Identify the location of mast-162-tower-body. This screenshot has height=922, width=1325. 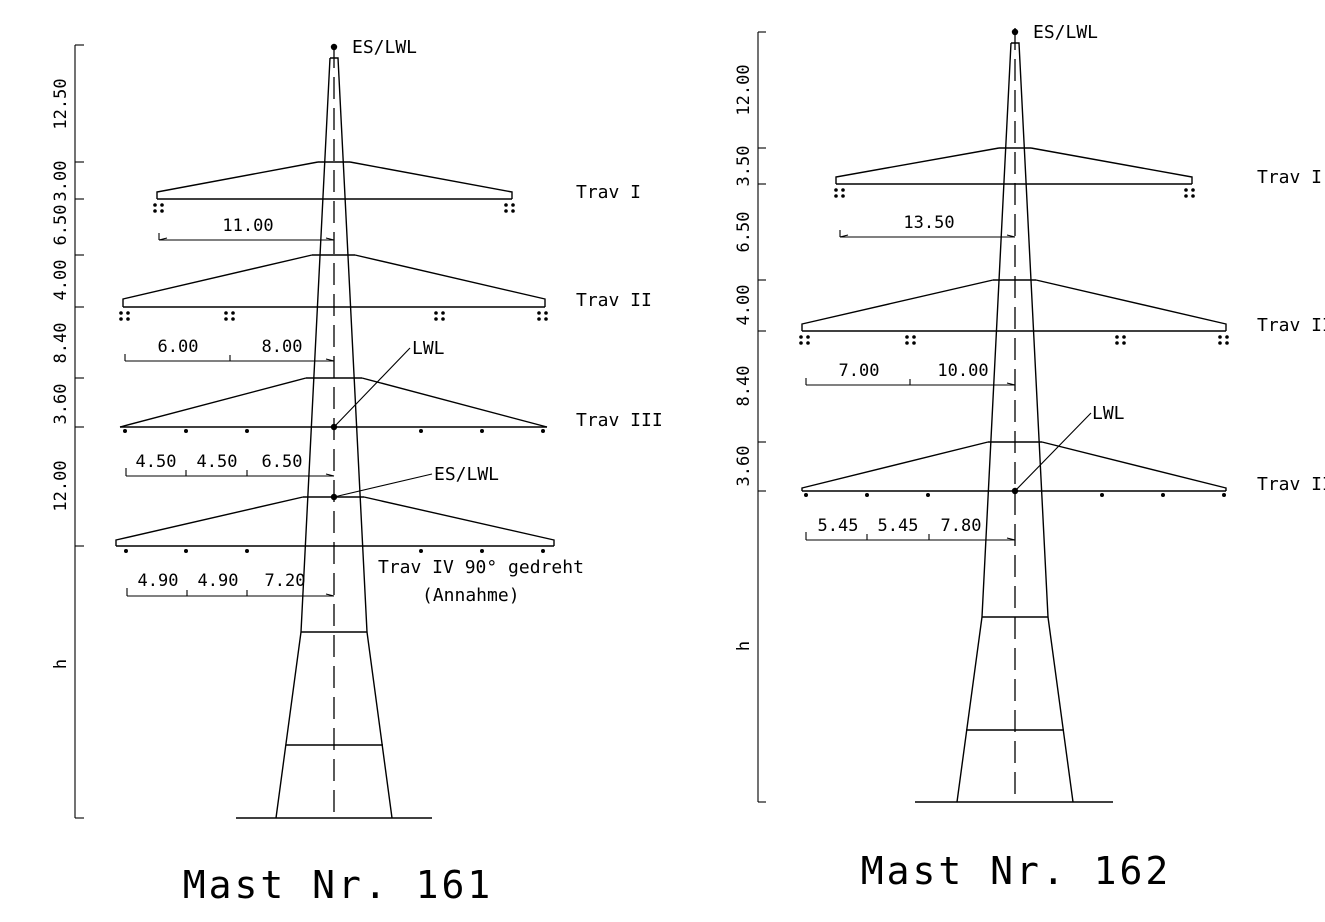
(1014, 415).